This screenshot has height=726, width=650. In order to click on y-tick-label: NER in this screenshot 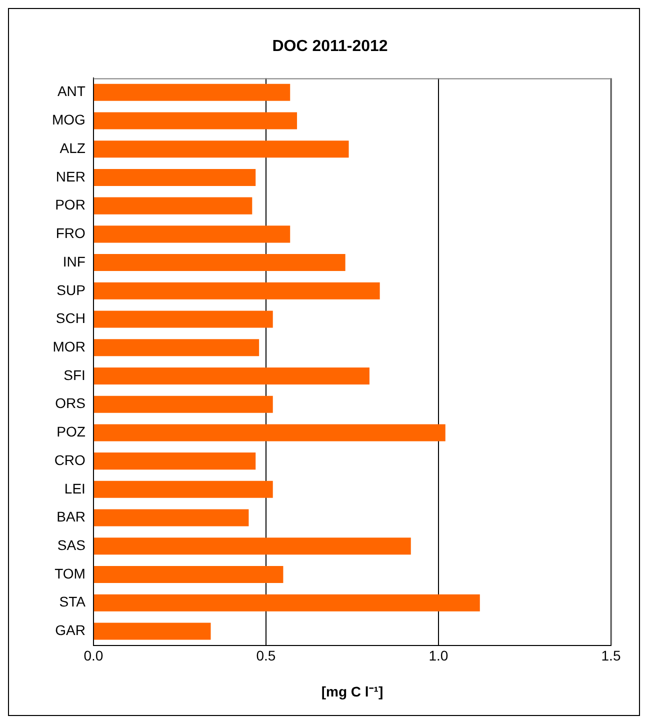, I will do `click(71, 176)`.